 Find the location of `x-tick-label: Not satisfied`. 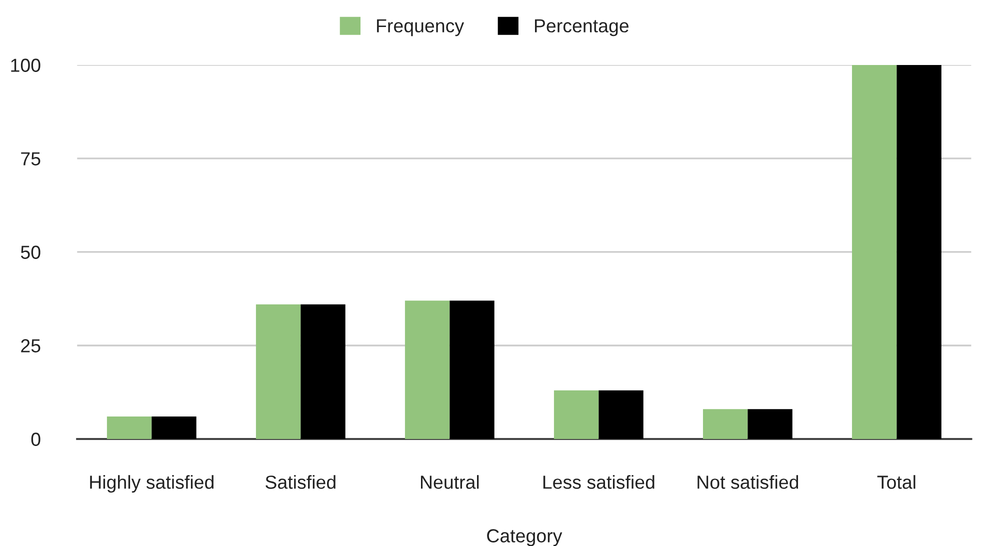

x-tick-label: Not satisfied is located at coordinates (748, 482).